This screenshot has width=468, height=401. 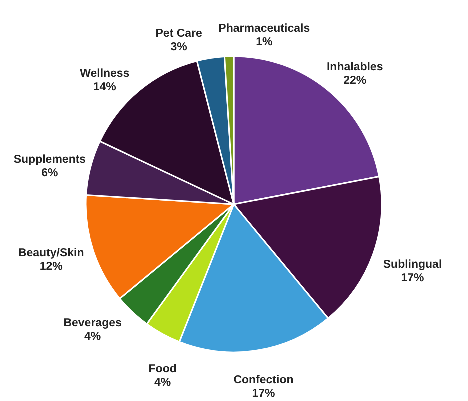 What do you see at coordinates (104, 87) in the screenshot?
I see `data-label: 14%` at bounding box center [104, 87].